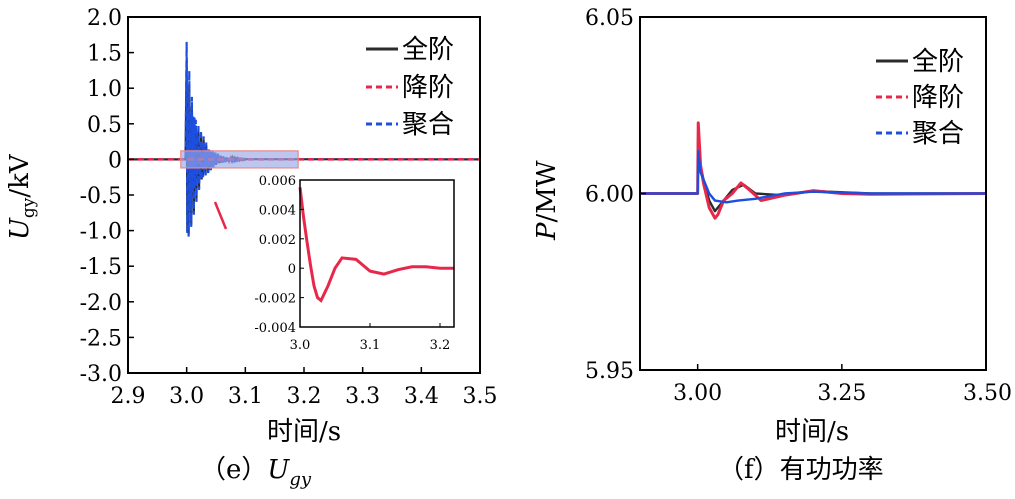  What do you see at coordinates (300, 479) in the screenshot?
I see `chart-e-caption-sub: gy` at bounding box center [300, 479].